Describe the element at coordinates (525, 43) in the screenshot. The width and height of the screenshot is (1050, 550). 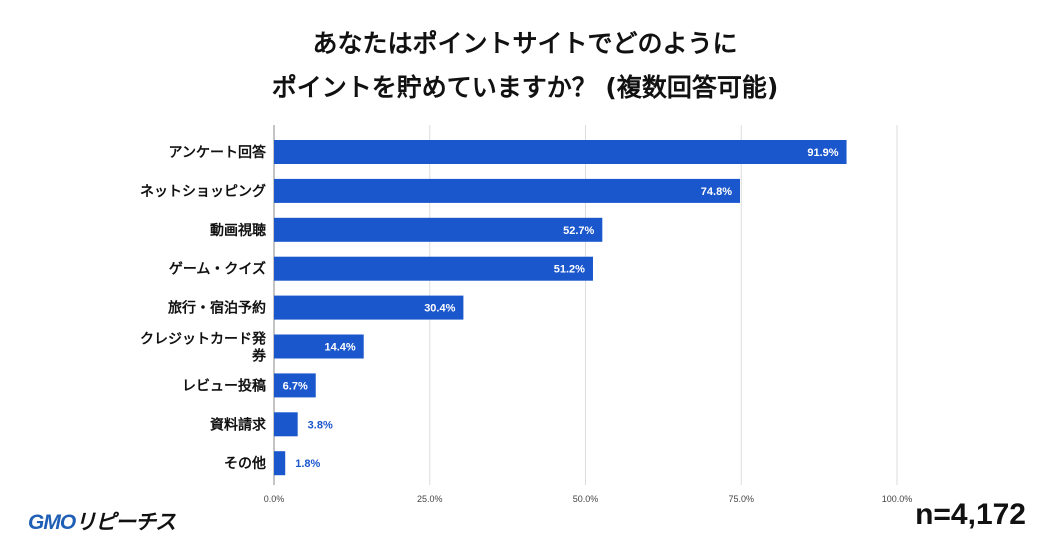
I see `title-line-1: あなたはポイントサイトでどのように` at that location.